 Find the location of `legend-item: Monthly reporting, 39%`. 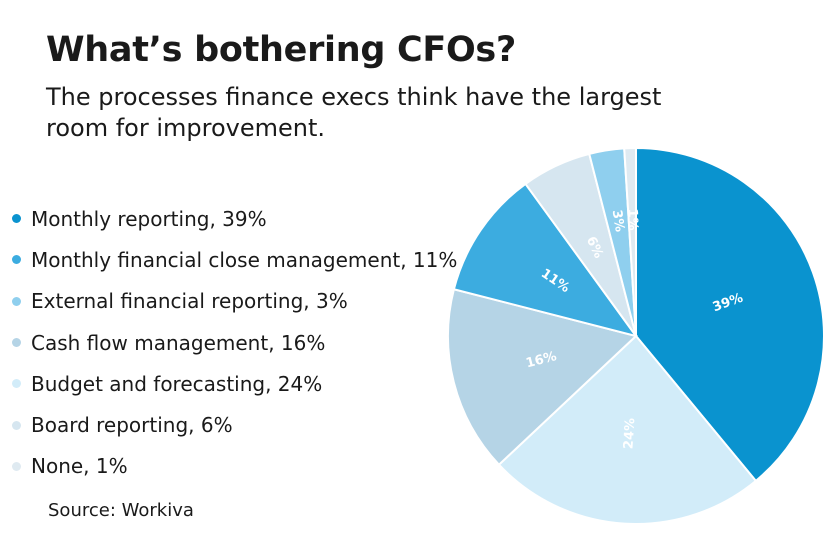

legend-item: Monthly reporting, 39% is located at coordinates (234, 218).